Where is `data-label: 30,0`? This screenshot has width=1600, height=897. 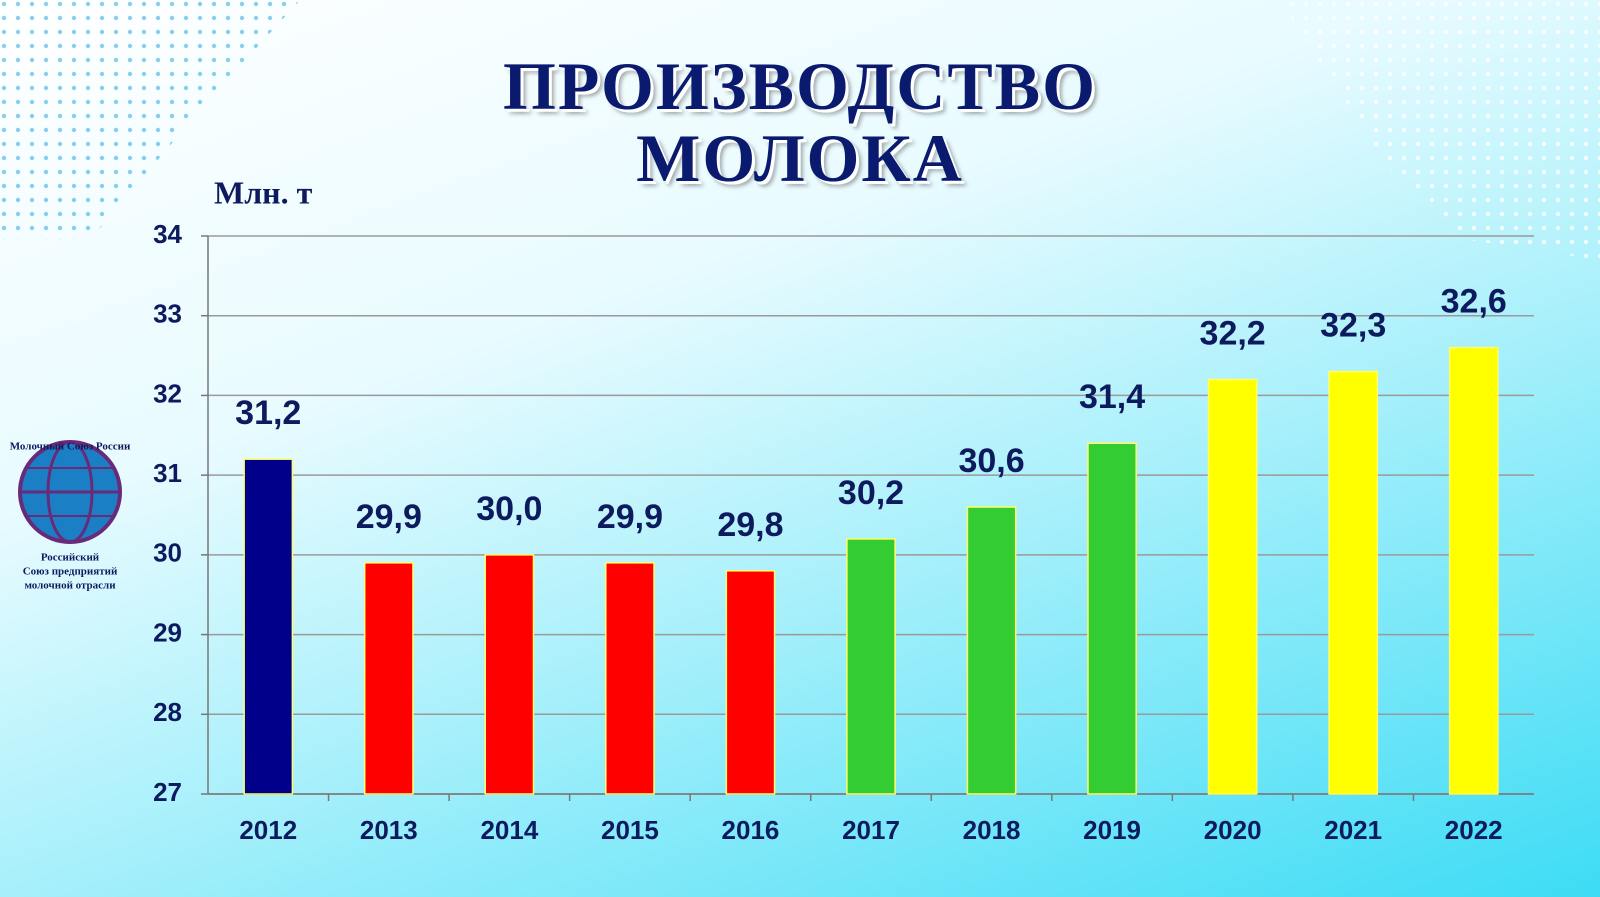
data-label: 30,0 is located at coordinates (509, 509).